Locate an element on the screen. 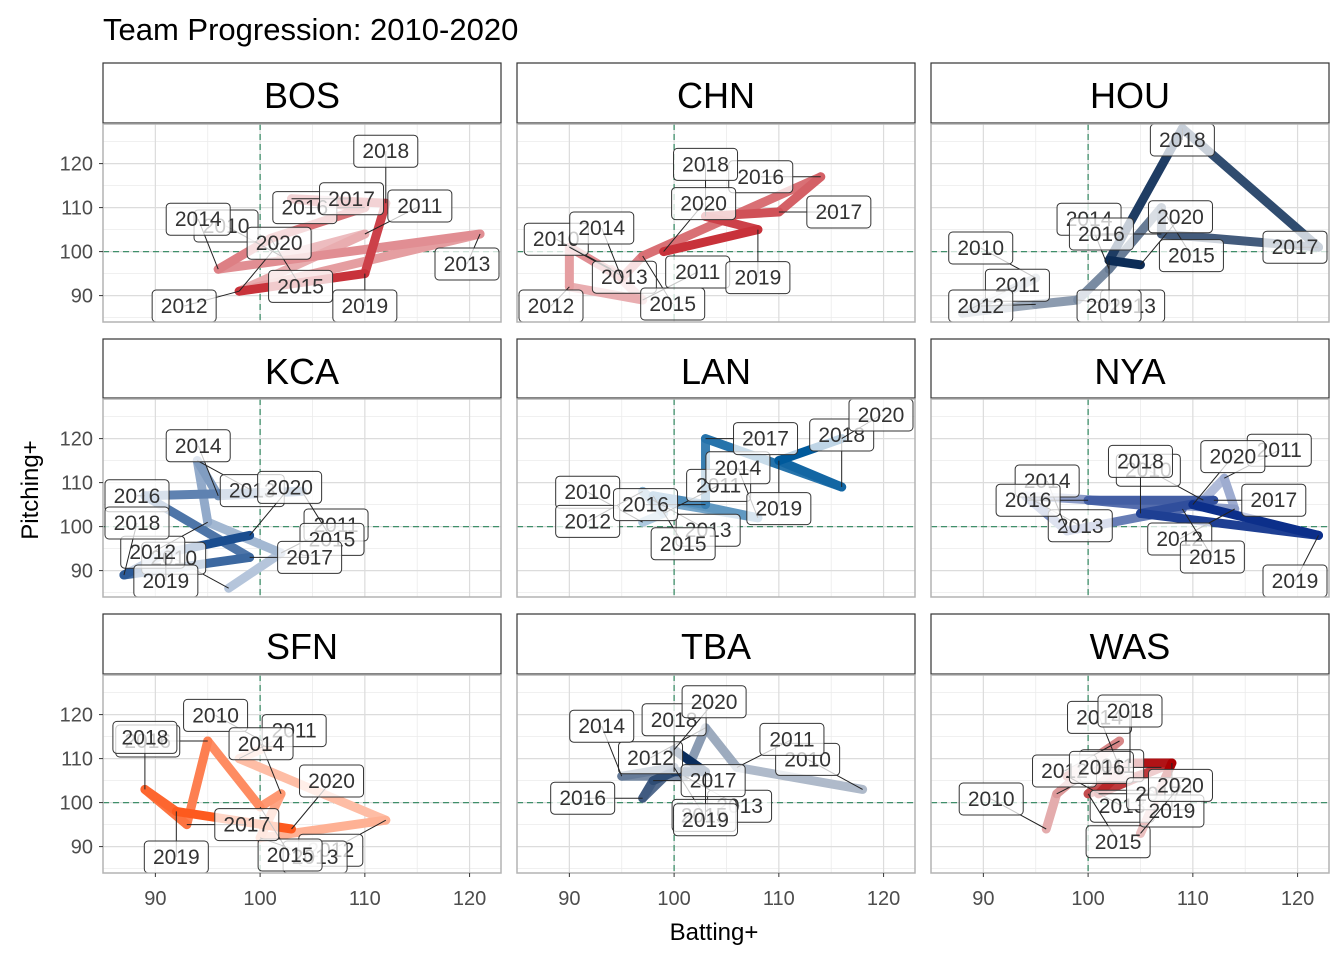  x-axis-title: Batting+ is located at coordinates (714, 932).